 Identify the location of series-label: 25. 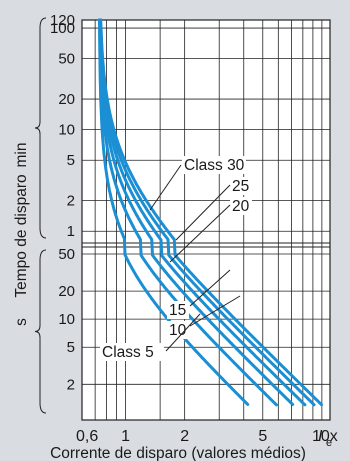
(240, 186).